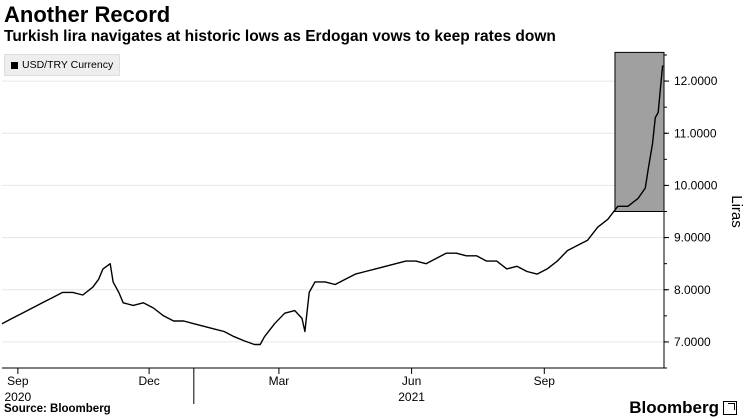 Image resolution: width=745 pixels, height=419 pixels. I want to click on external-link-icon, so click(730, 408).